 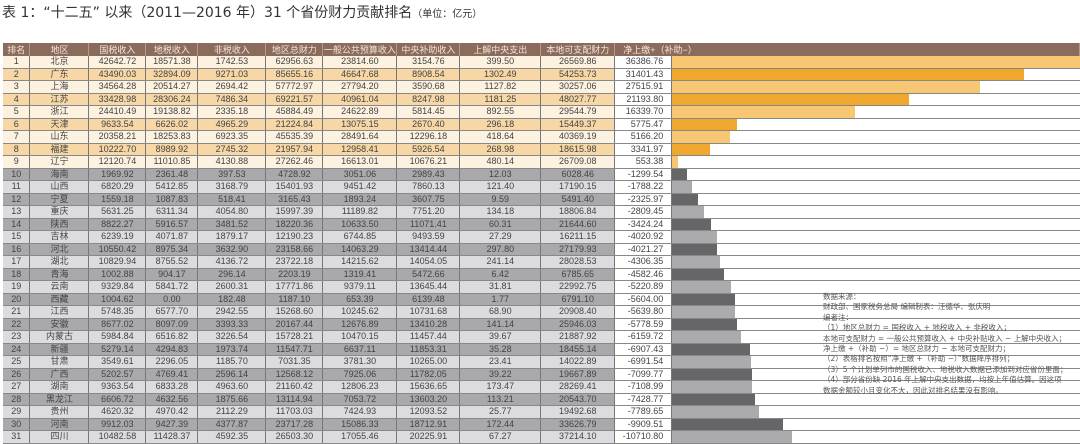 What do you see at coordinates (643, 87) in the screenshot?
I see `net-value-cell: 27515.91` at bounding box center [643, 87].